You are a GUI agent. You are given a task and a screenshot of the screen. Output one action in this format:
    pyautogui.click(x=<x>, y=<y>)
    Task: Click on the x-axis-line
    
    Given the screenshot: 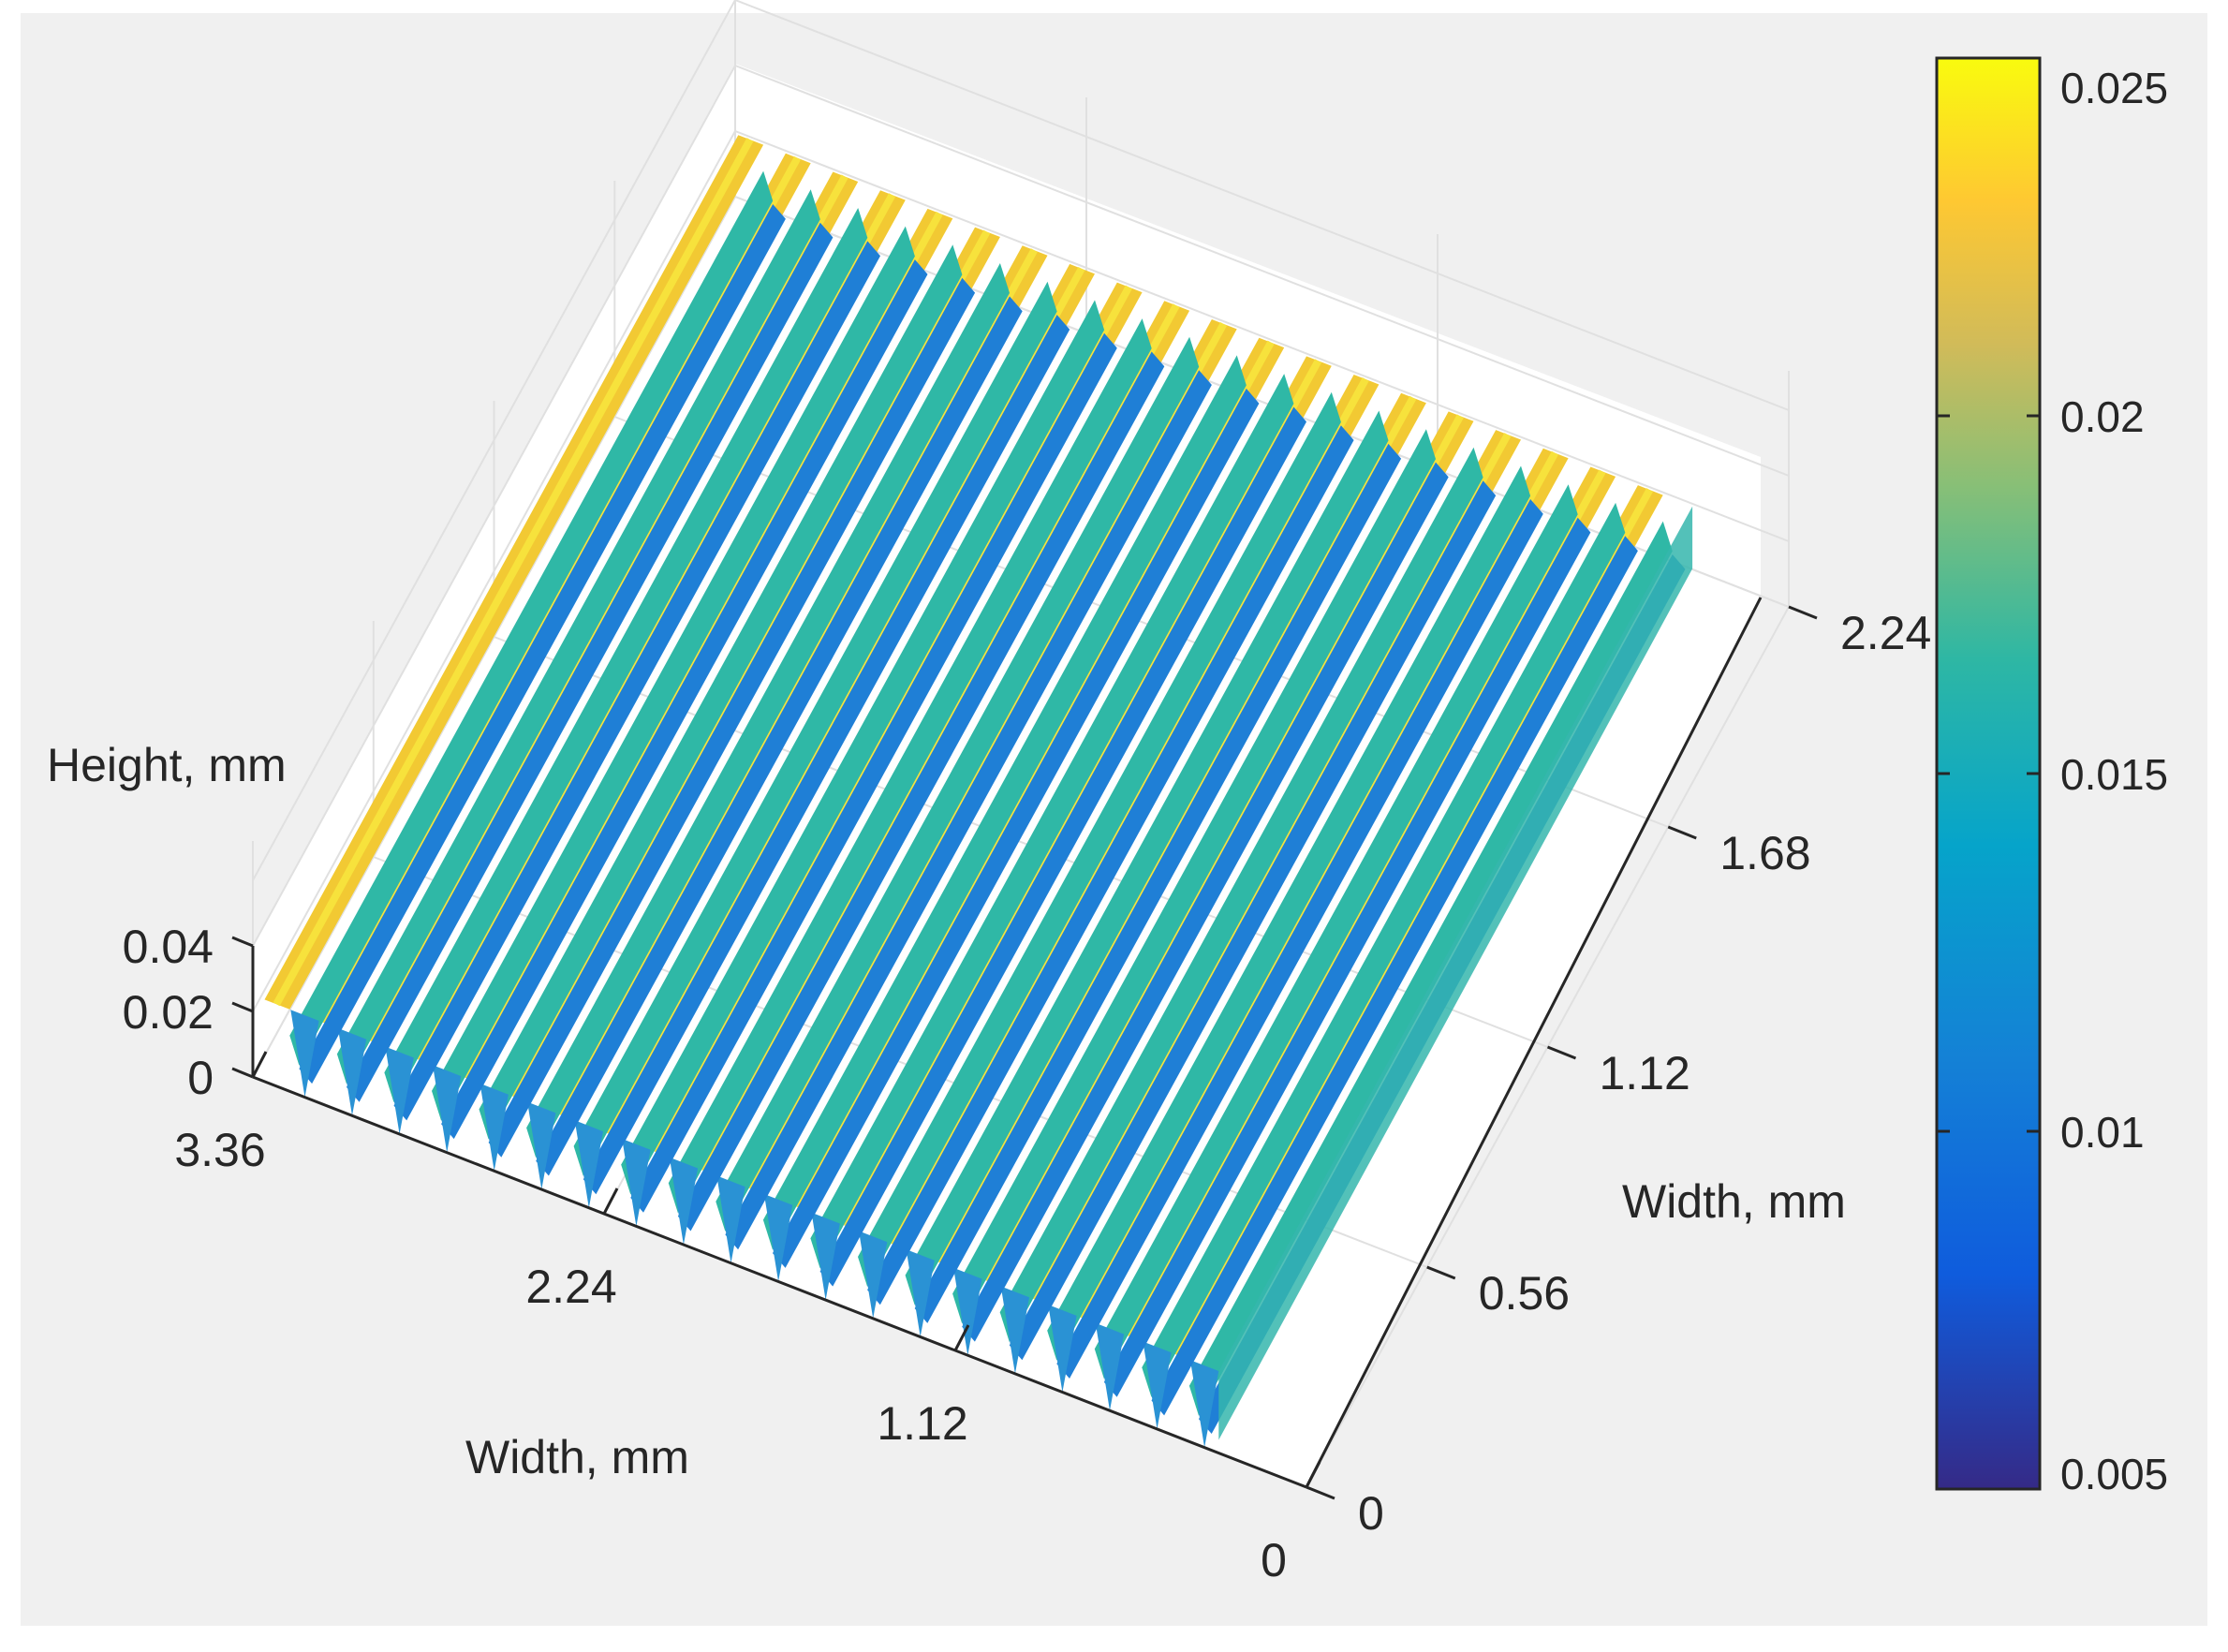 What is the action you would take?
    pyautogui.click(x=779, y=1282)
    